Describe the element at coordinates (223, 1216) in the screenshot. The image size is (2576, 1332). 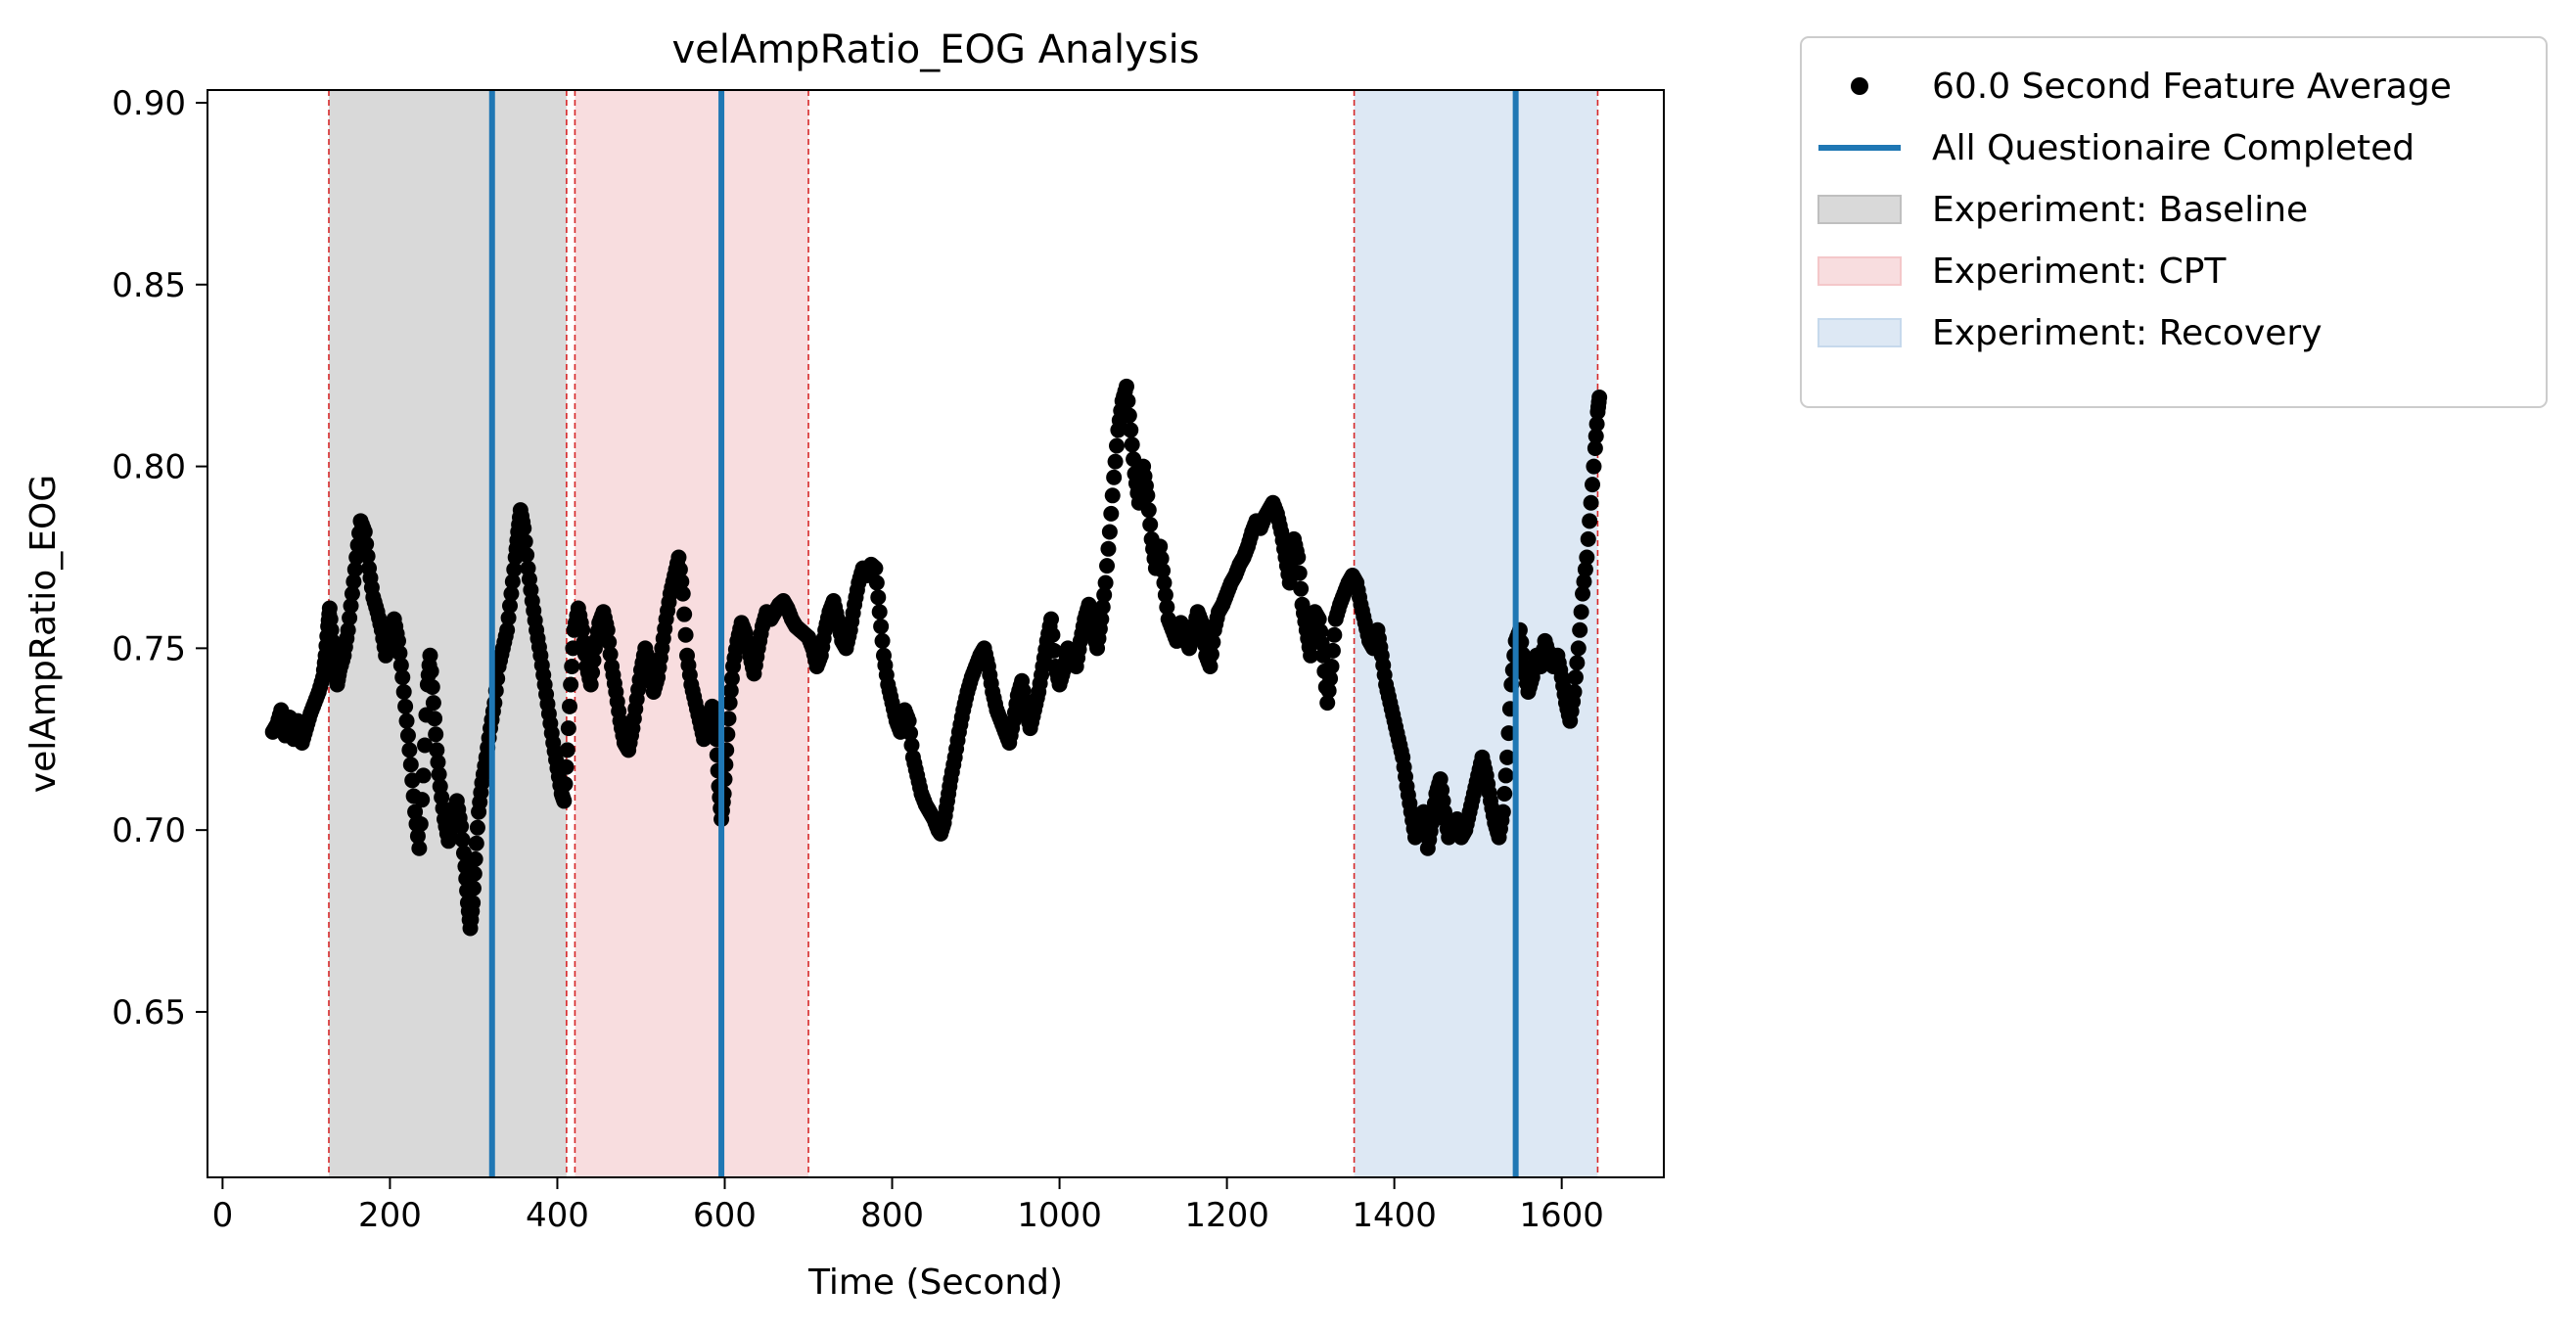
I see `x-tick-label: 0` at that location.